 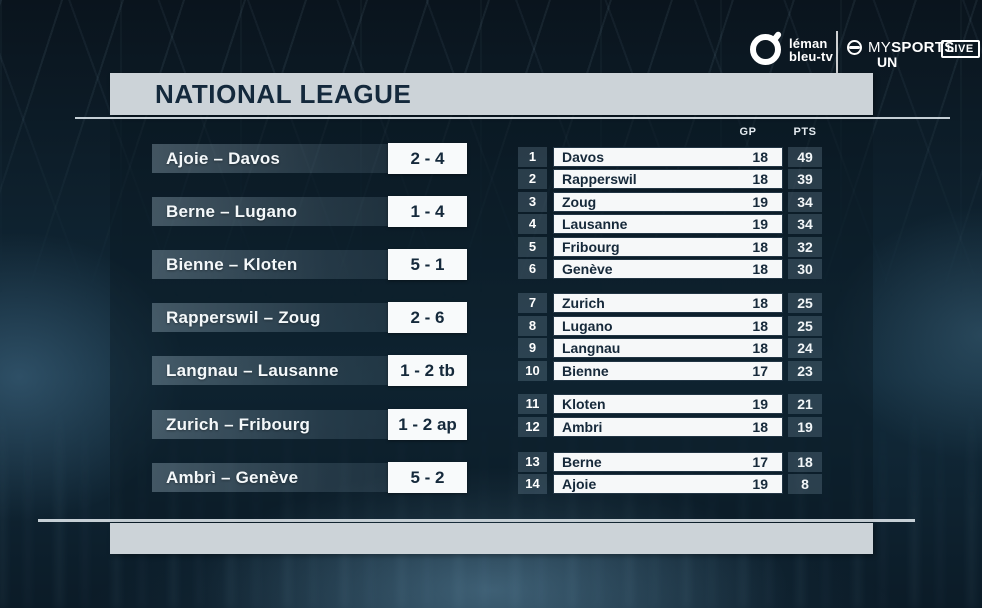 I want to click on match-teams: Zurich – Fribourg, so click(x=238, y=424).